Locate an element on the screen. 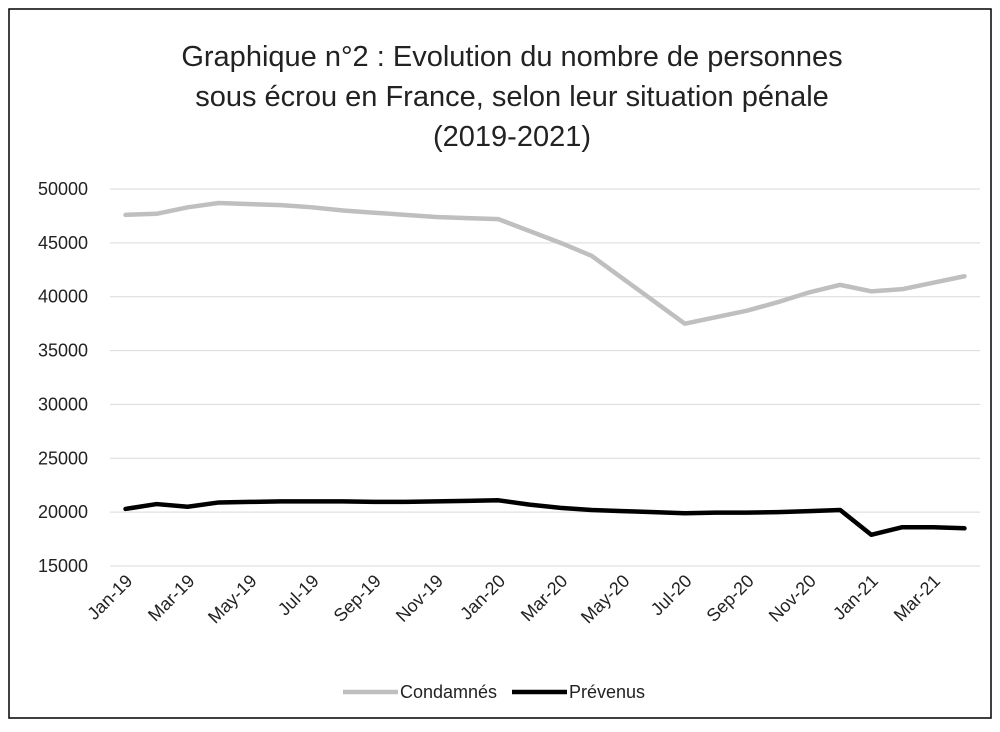 Image resolution: width=1000 pixels, height=732 pixels. chart-title: (2019-2021) is located at coordinates (512, 137).